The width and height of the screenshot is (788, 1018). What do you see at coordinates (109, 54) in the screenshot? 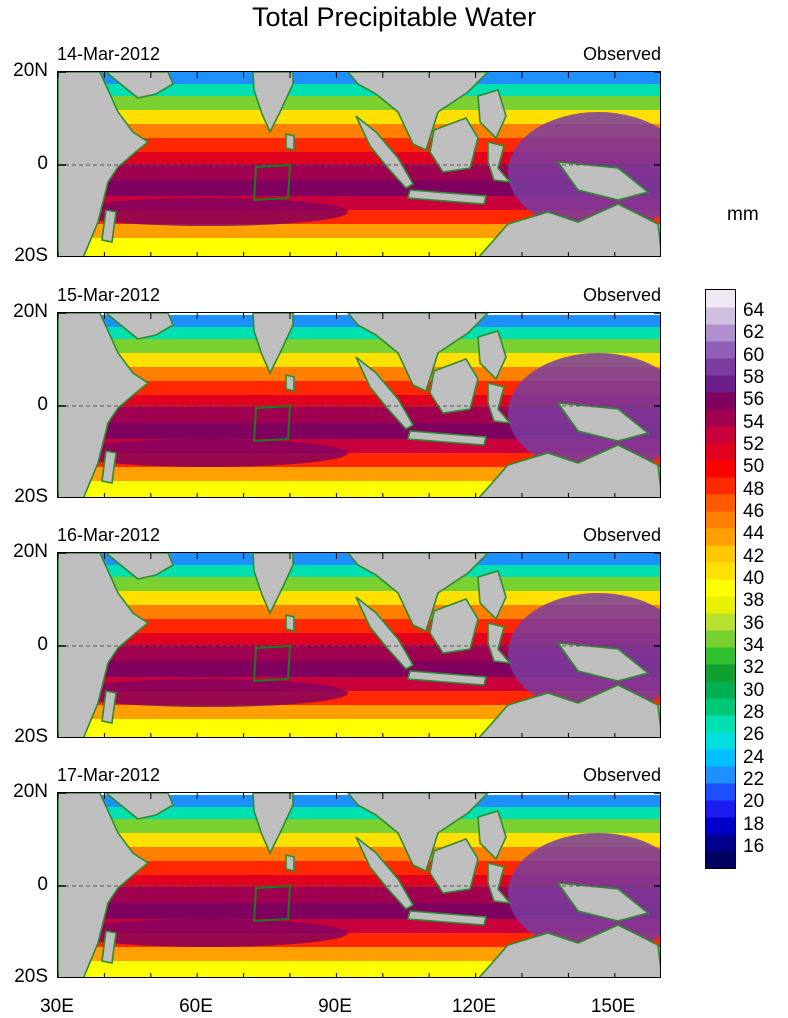
I see `panel-date-1: 14-Mar-2012` at bounding box center [109, 54].